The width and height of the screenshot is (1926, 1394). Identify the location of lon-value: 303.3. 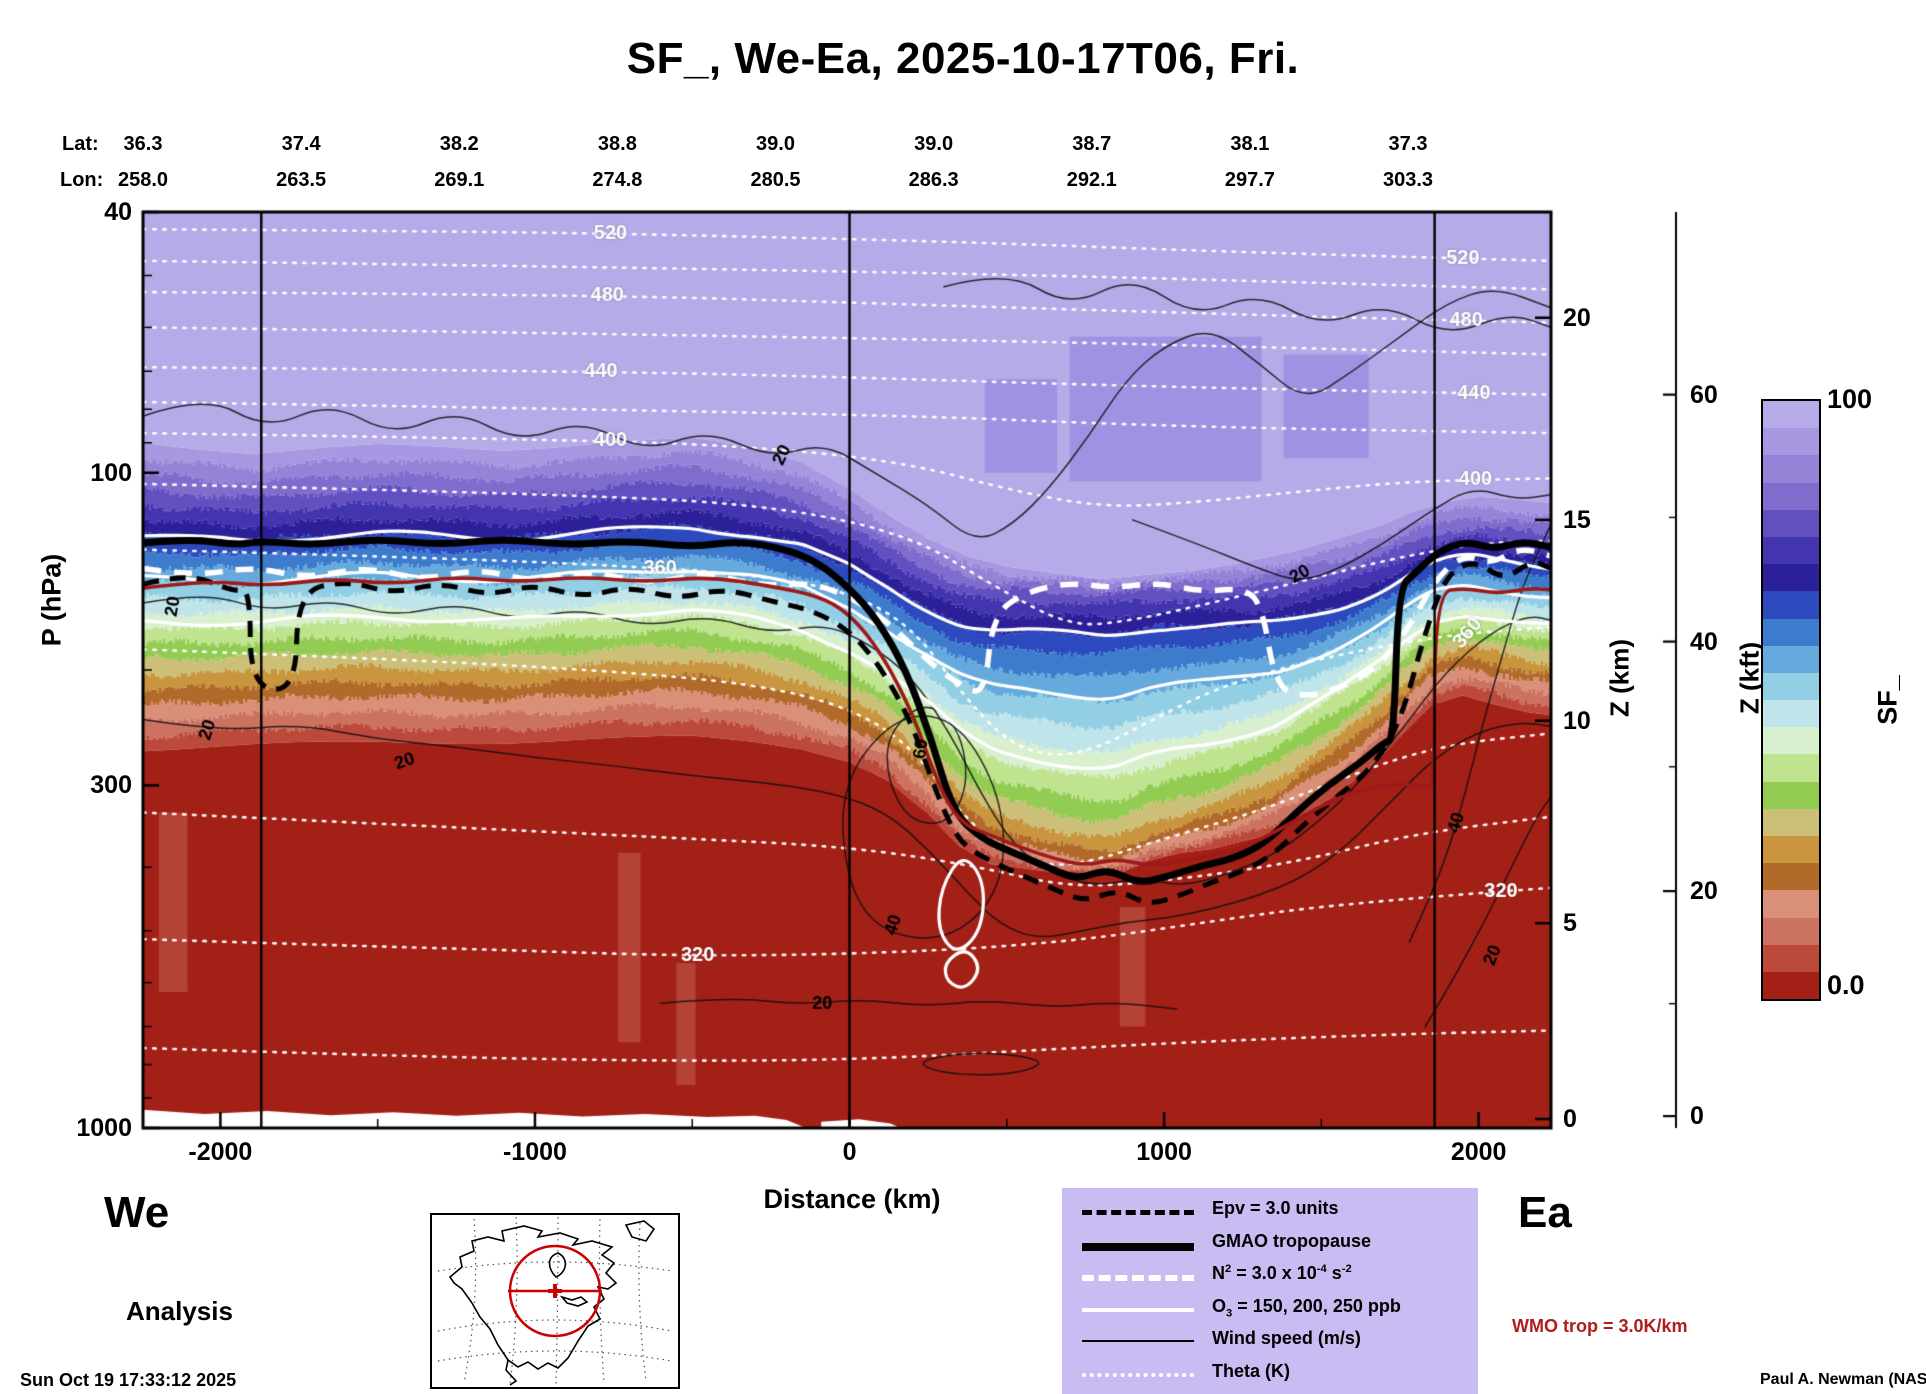
(1408, 180).